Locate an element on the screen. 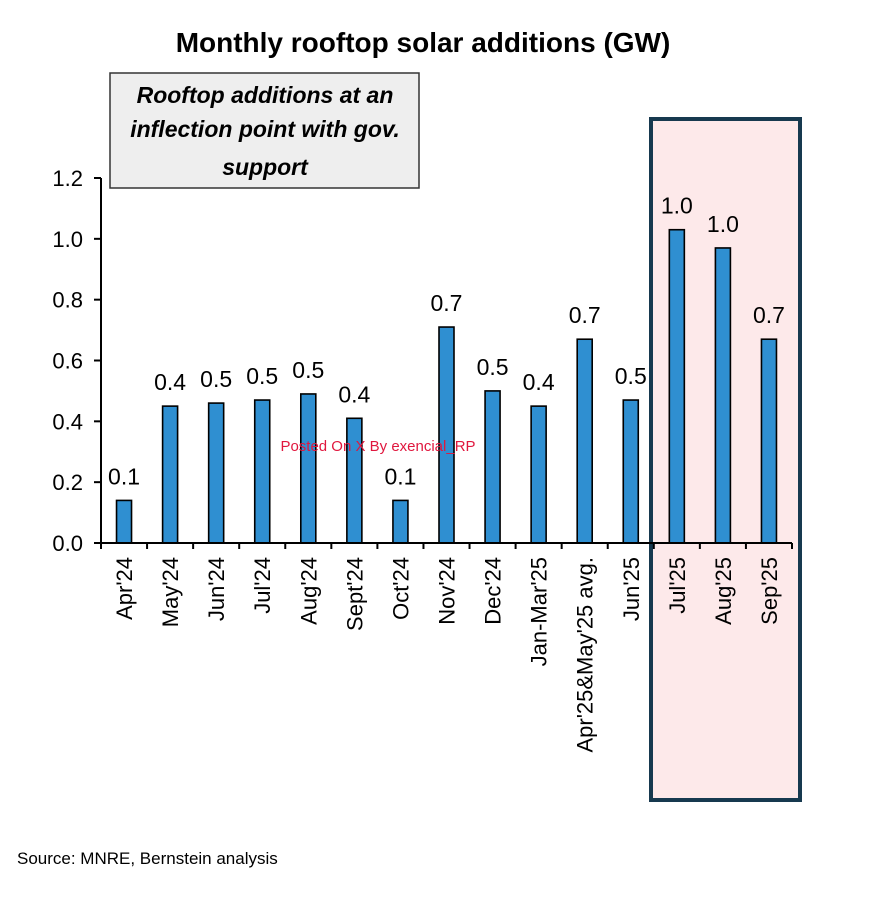 The height and width of the screenshot is (904, 883). y-tick-label: 0.8 is located at coordinates (67, 300).